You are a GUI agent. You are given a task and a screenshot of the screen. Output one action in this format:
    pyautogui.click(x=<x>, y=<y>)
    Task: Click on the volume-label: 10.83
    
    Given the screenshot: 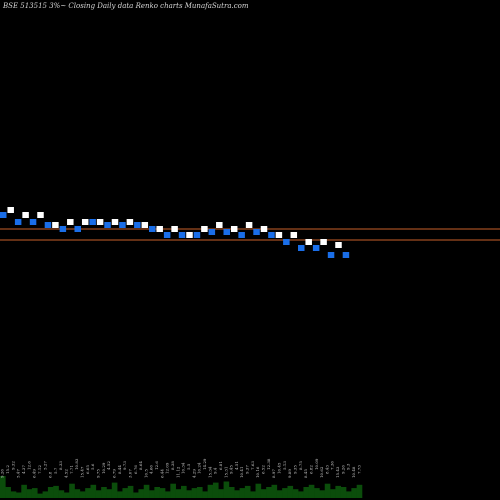 What is the action you would take?
    pyautogui.click(x=76, y=464)
    